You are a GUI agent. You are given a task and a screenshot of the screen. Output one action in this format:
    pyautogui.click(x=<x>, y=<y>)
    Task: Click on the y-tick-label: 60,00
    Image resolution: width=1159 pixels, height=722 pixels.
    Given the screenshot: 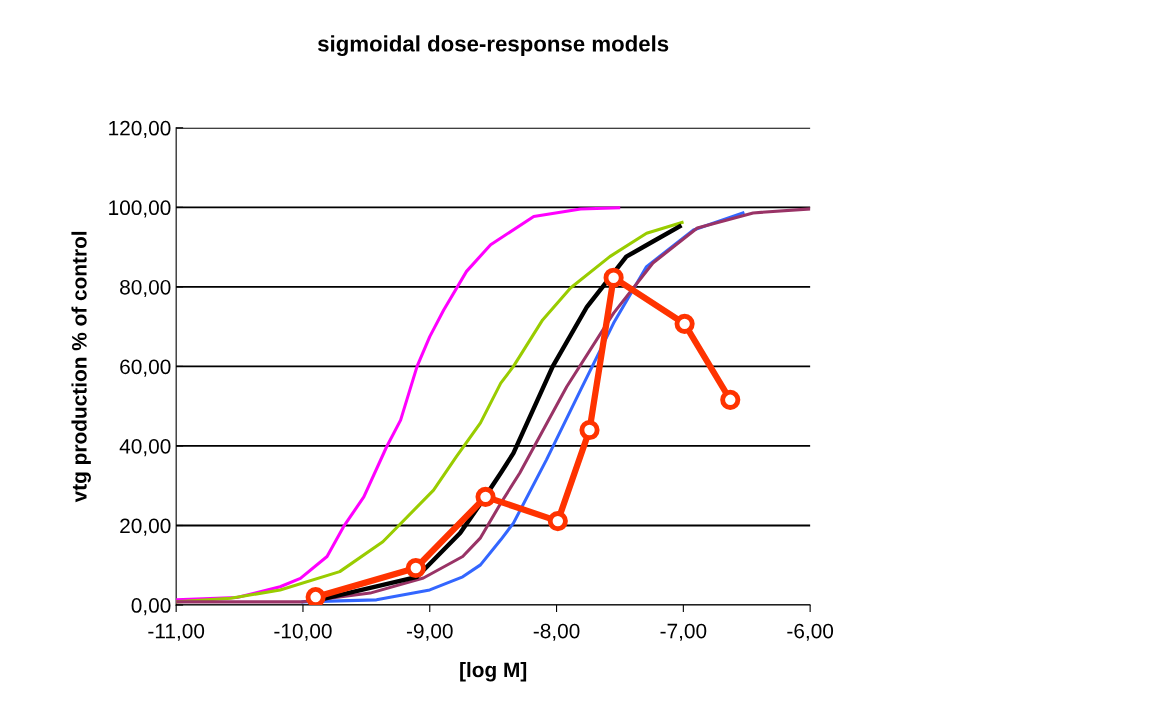 What is the action you would take?
    pyautogui.click(x=145, y=368)
    